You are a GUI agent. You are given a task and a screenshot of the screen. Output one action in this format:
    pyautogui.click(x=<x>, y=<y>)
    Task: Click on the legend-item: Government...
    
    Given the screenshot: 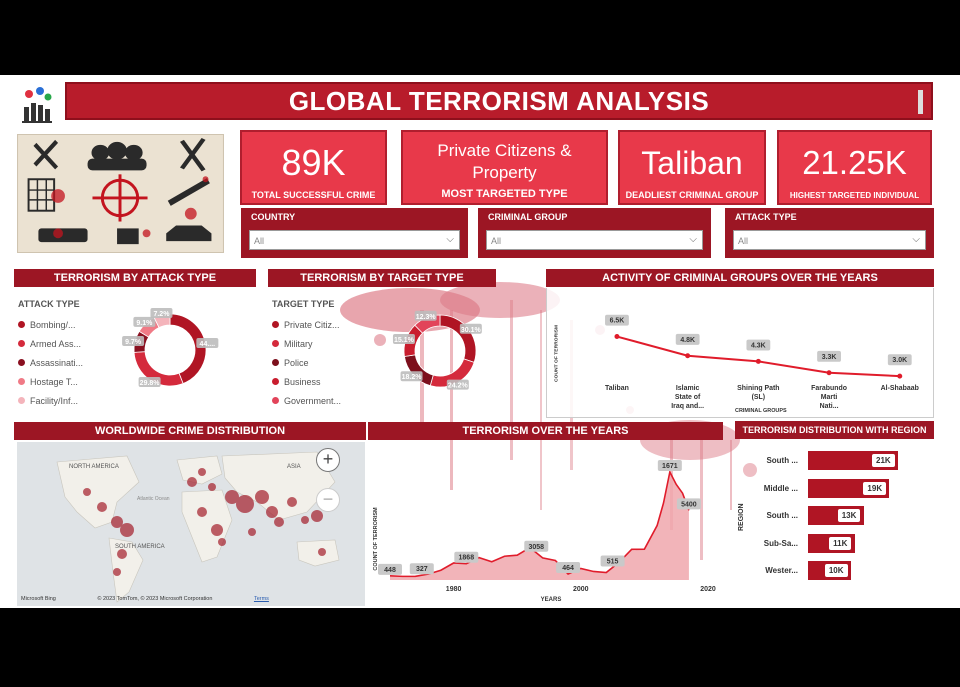 What is the action you would take?
    pyautogui.click(x=319, y=400)
    